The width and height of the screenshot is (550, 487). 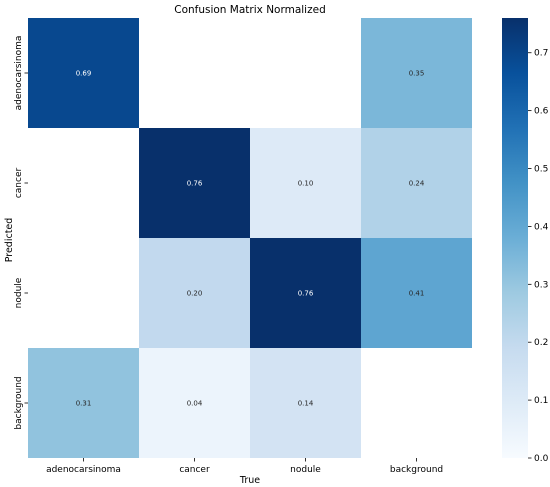 I want to click on cell-value-label: 0.14, so click(x=306, y=404).